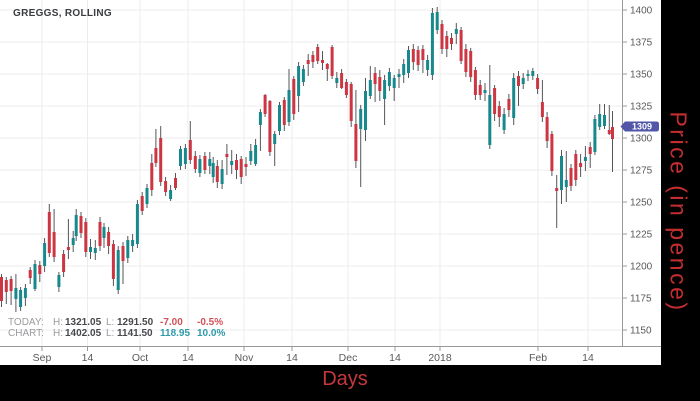 The height and width of the screenshot is (401, 700). What do you see at coordinates (641, 75) in the screenshot?
I see `svg-text: 1350` at bounding box center [641, 75].